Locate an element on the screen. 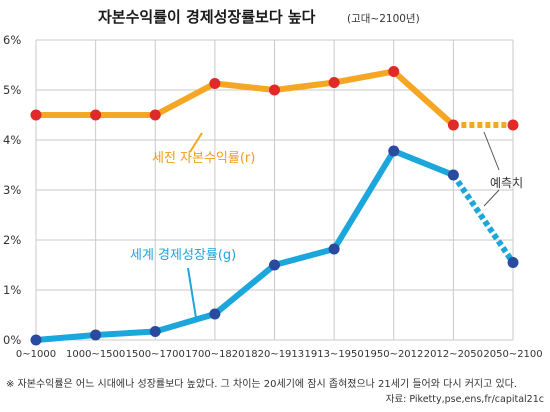 This screenshot has width=550, height=412. series-label-r: 세전 자본수익률(r) is located at coordinates (203, 158).